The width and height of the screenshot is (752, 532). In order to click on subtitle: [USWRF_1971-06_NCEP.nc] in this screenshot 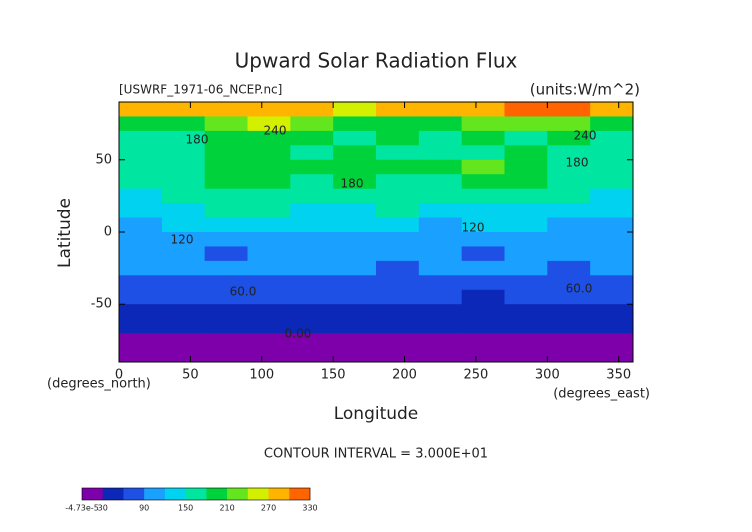, I will do `click(200, 90)`.